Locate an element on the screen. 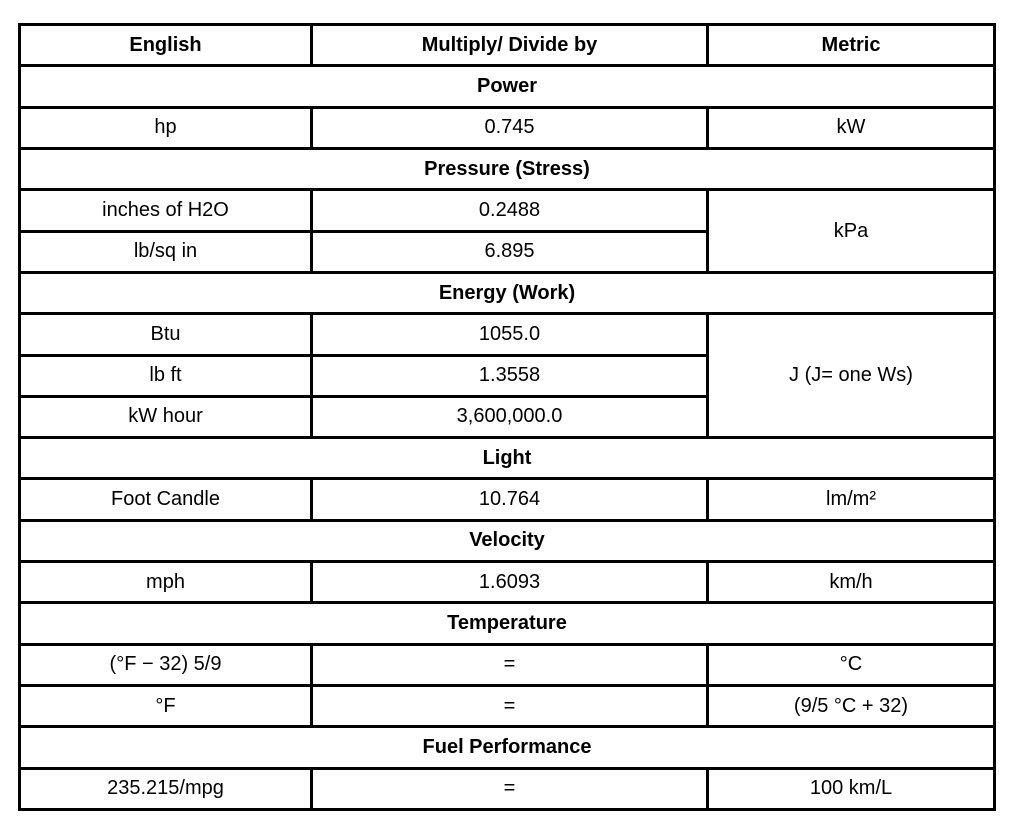  factor-cell: 1055.0 is located at coordinates (509, 334).